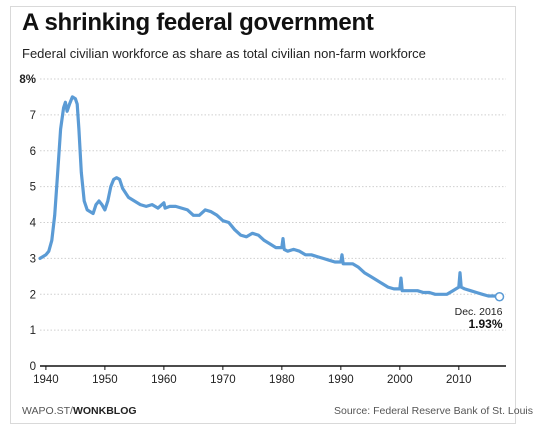  What do you see at coordinates (459, 380) in the screenshot?
I see `x-tick-label: 2010` at bounding box center [459, 380].